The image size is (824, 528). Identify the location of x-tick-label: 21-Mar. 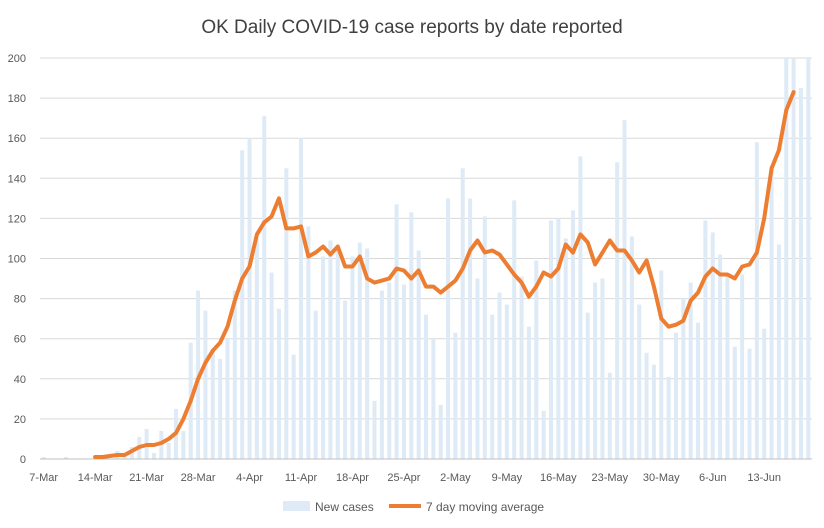
(146, 478).